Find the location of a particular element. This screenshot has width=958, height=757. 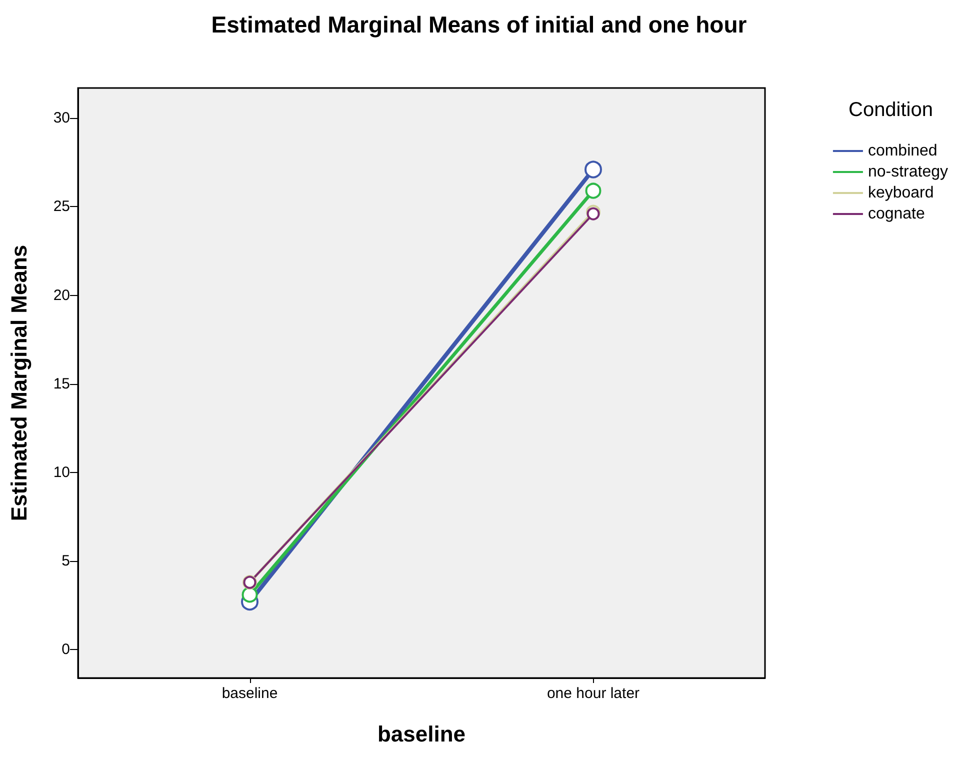

y-tick-label: 30 is located at coordinates (61, 118).